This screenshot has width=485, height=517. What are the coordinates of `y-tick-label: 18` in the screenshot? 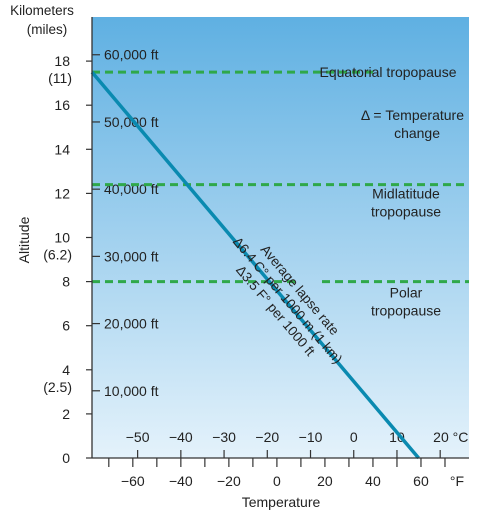 It's located at (62, 61).